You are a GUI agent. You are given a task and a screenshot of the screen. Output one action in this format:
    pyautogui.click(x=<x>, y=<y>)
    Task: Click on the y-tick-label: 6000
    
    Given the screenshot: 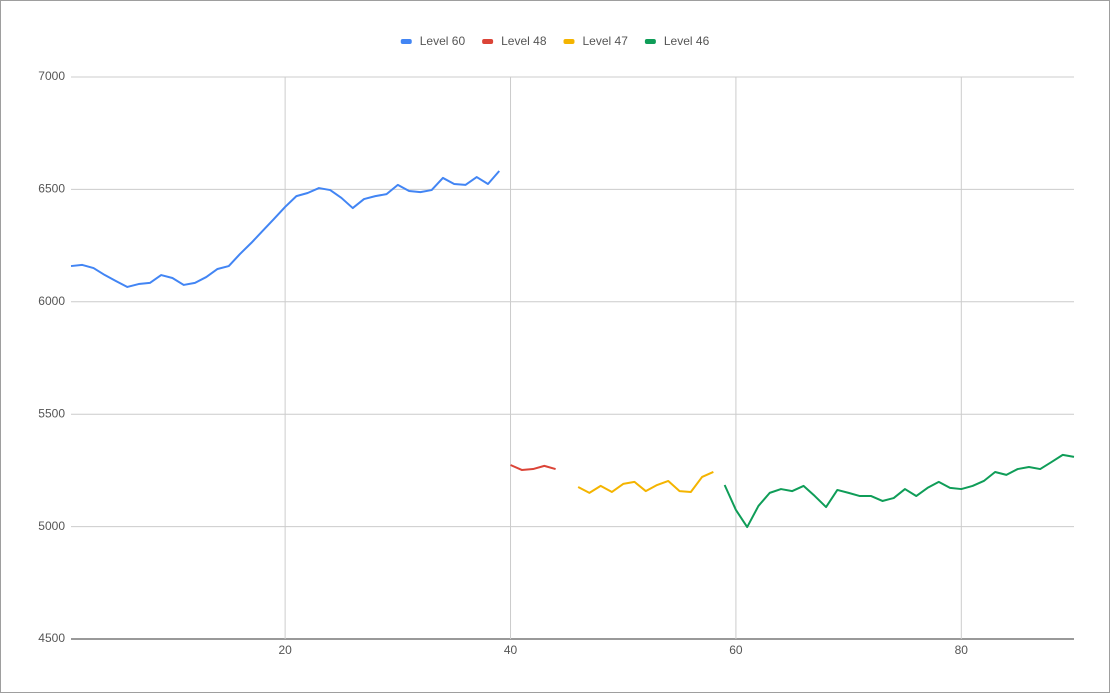 What is the action you would take?
    pyautogui.click(x=51, y=301)
    